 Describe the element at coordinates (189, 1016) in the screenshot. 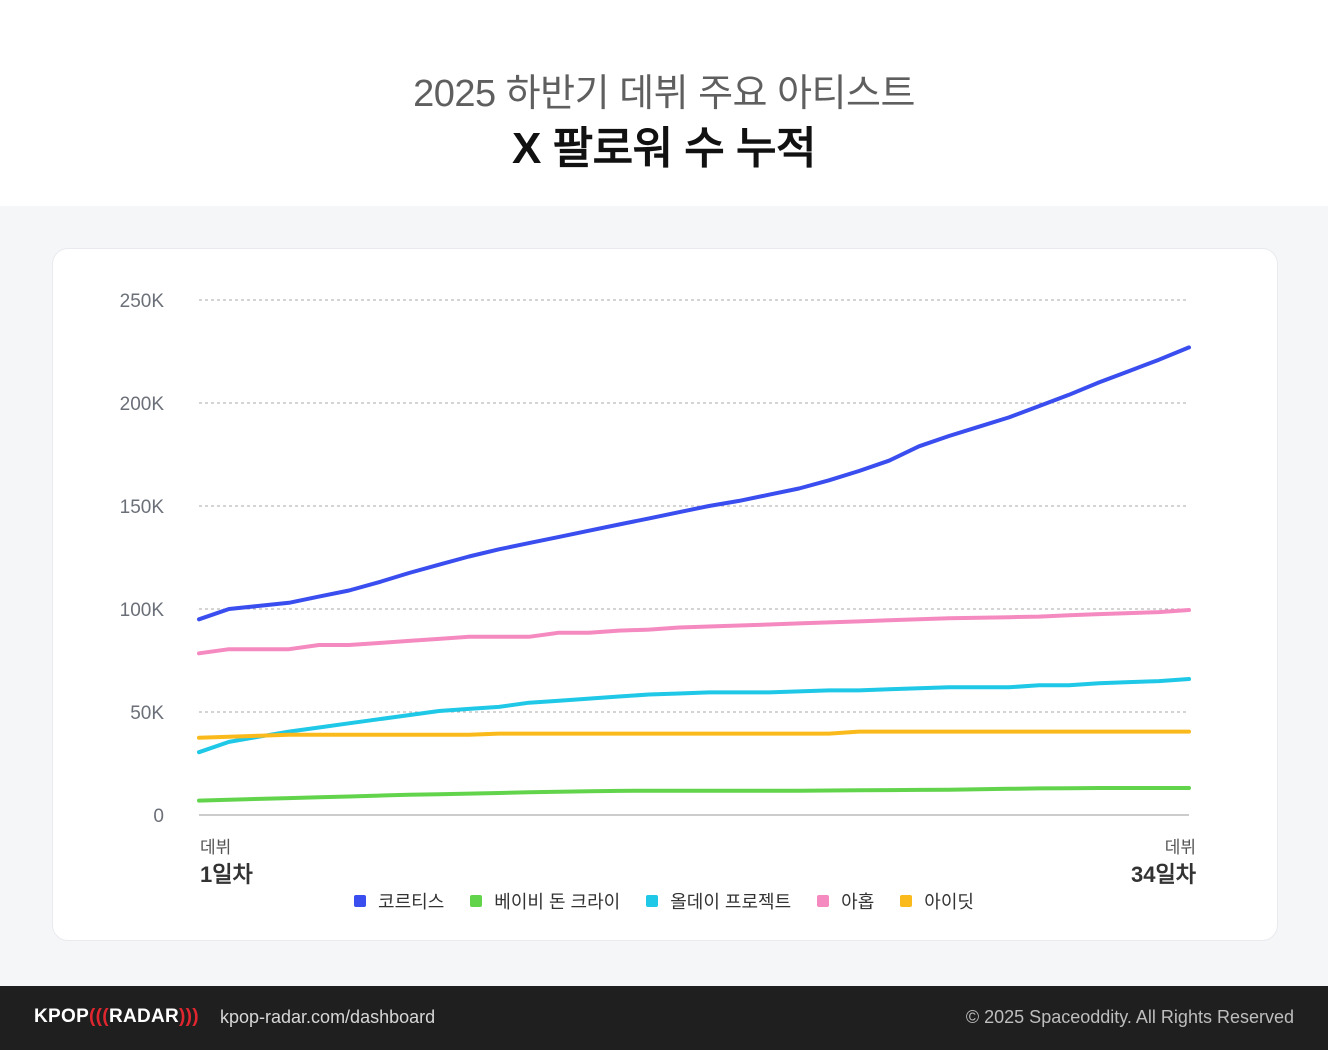

I see `logo-waves-right: )))` at that location.